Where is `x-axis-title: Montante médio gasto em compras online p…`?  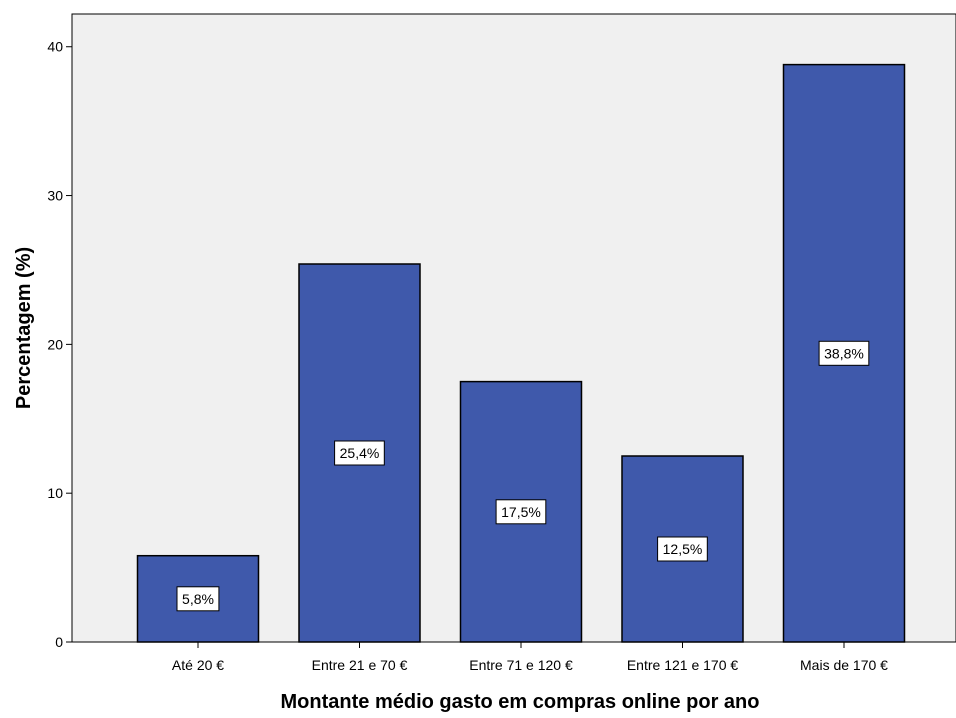
x-axis-title: Montante médio gasto em compras online p… is located at coordinates (520, 702).